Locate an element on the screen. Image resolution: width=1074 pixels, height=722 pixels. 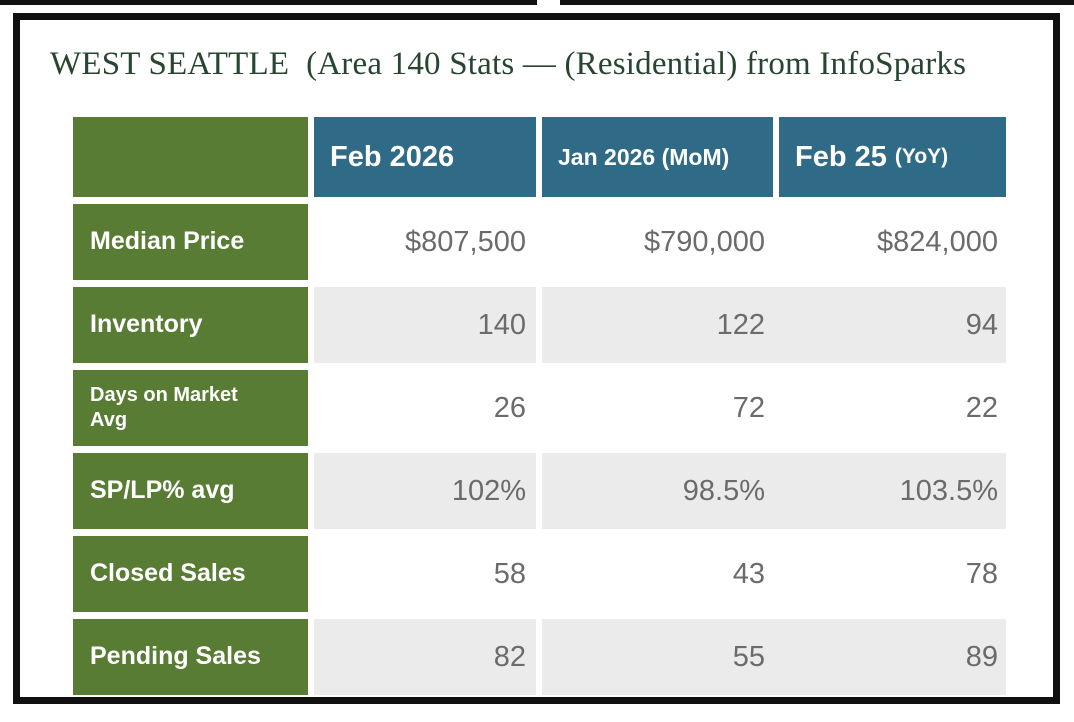
row-label: Median Price is located at coordinates (190, 242).